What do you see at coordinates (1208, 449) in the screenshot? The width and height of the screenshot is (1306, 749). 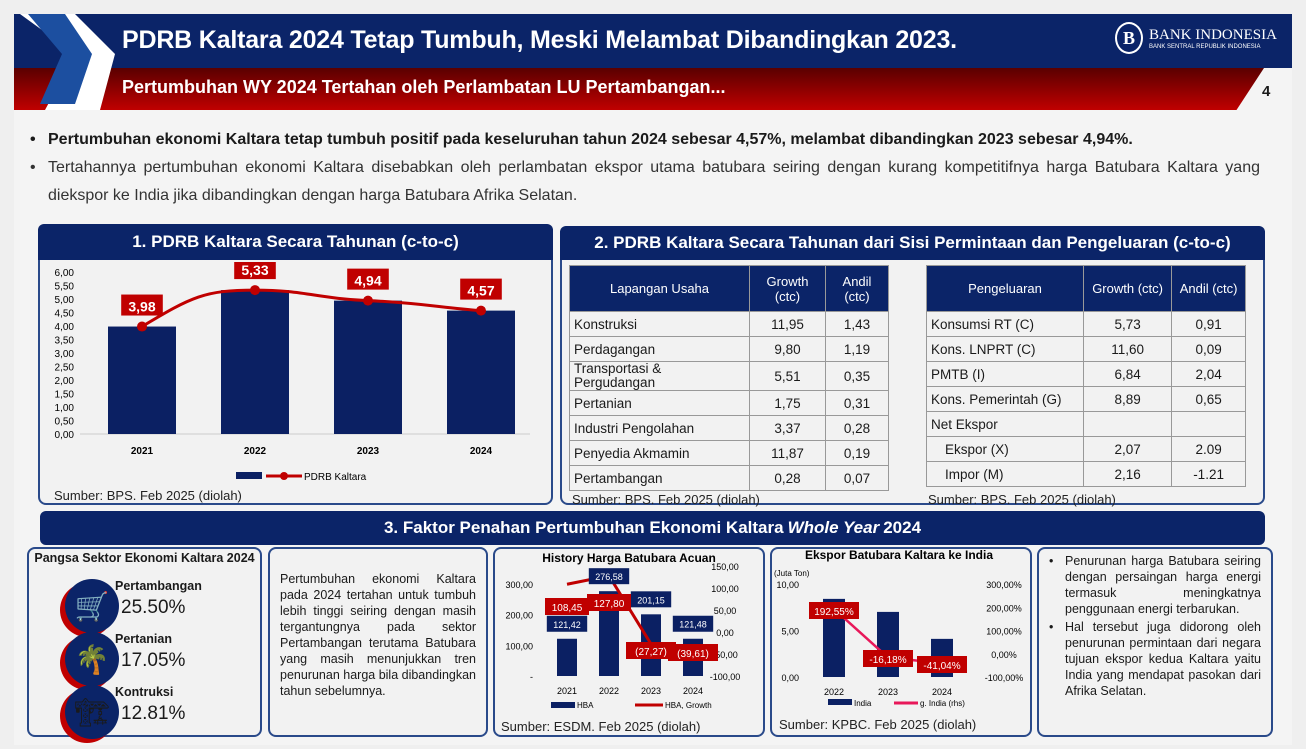 I see `table-cell: 2.09` at bounding box center [1208, 449].